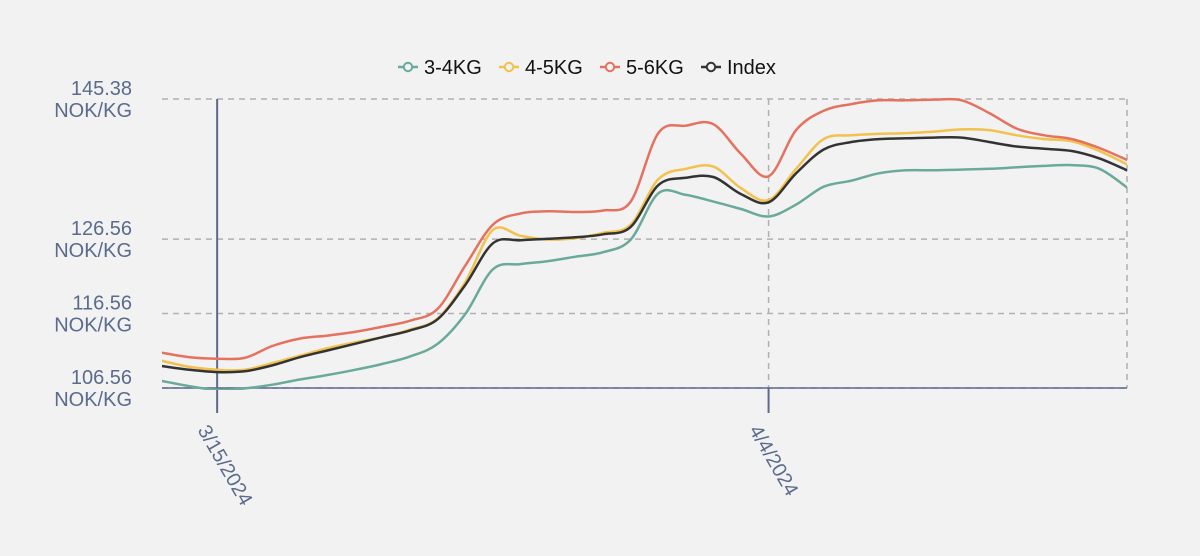 The height and width of the screenshot is (556, 1200). I want to click on legend-label: 3-4KG, so click(453, 68).